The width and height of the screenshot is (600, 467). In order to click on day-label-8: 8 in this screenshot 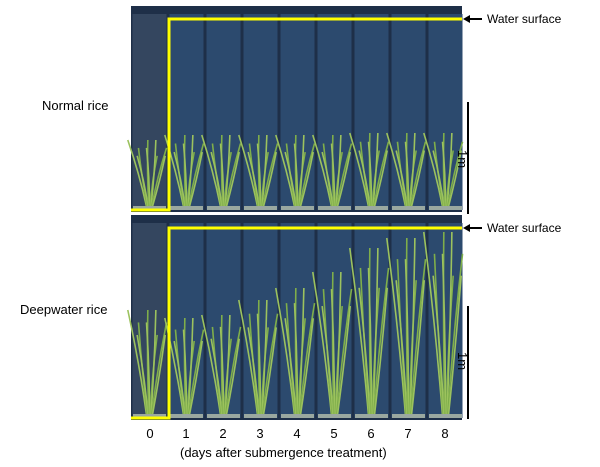, I will do `click(445, 433)`.